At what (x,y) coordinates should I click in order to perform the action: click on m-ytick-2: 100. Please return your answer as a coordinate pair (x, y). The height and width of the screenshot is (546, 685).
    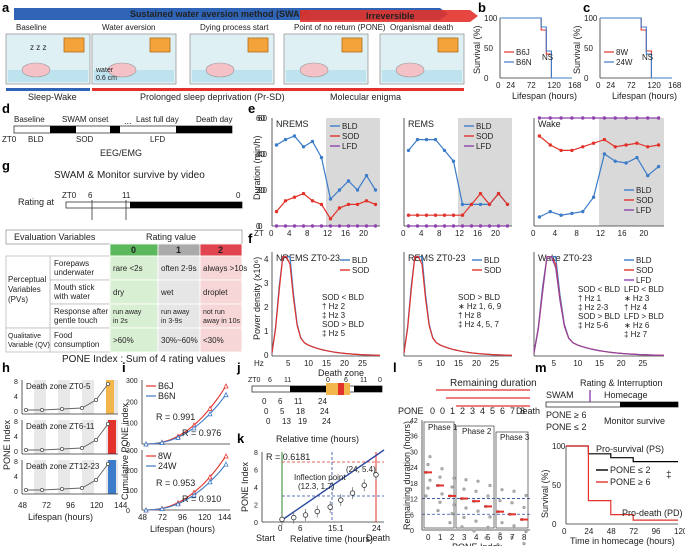
    Looking at the image, I should click on (559, 446).